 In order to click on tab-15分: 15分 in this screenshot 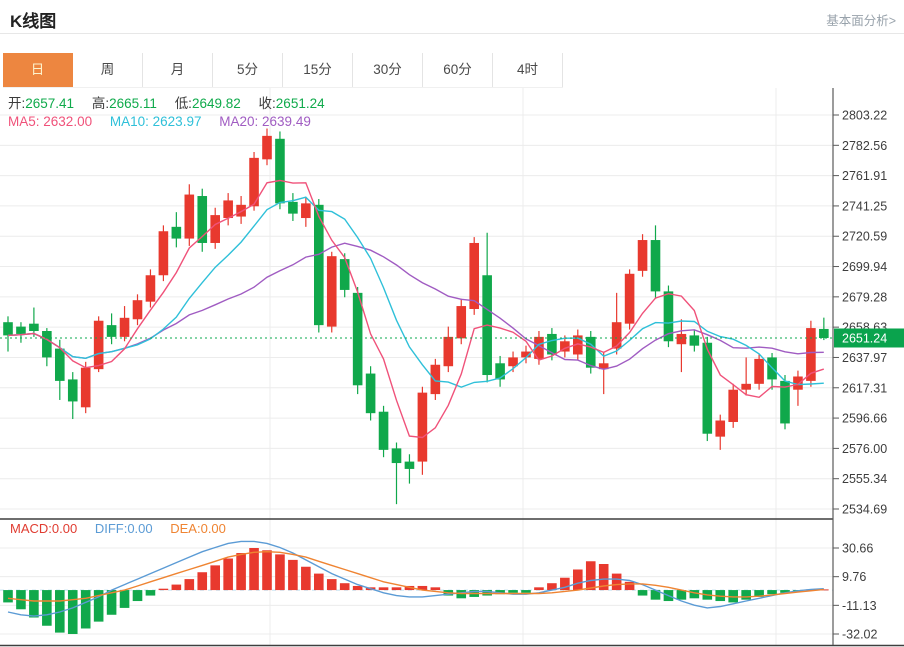, I will do `click(318, 70)`.